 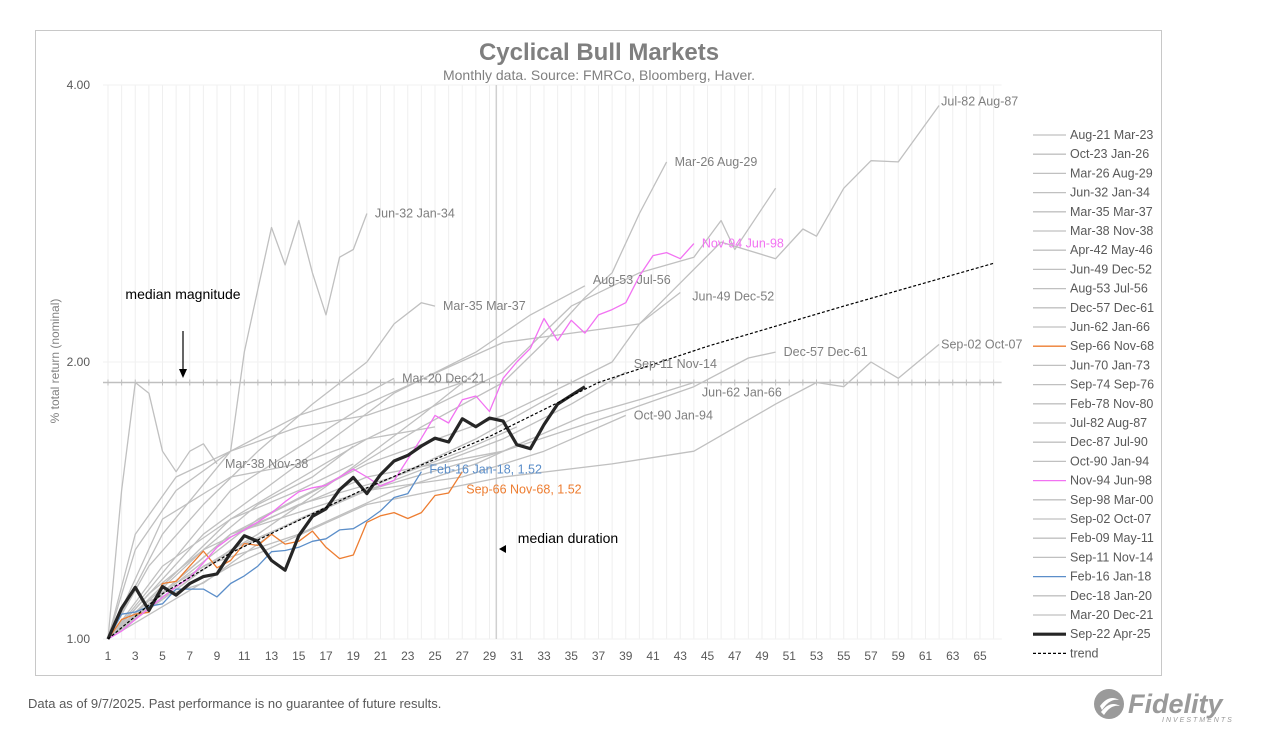 What do you see at coordinates (1111, 269) in the screenshot?
I see `legend-label-jun-49-dec-52: Jun-49 Dec-52` at bounding box center [1111, 269].